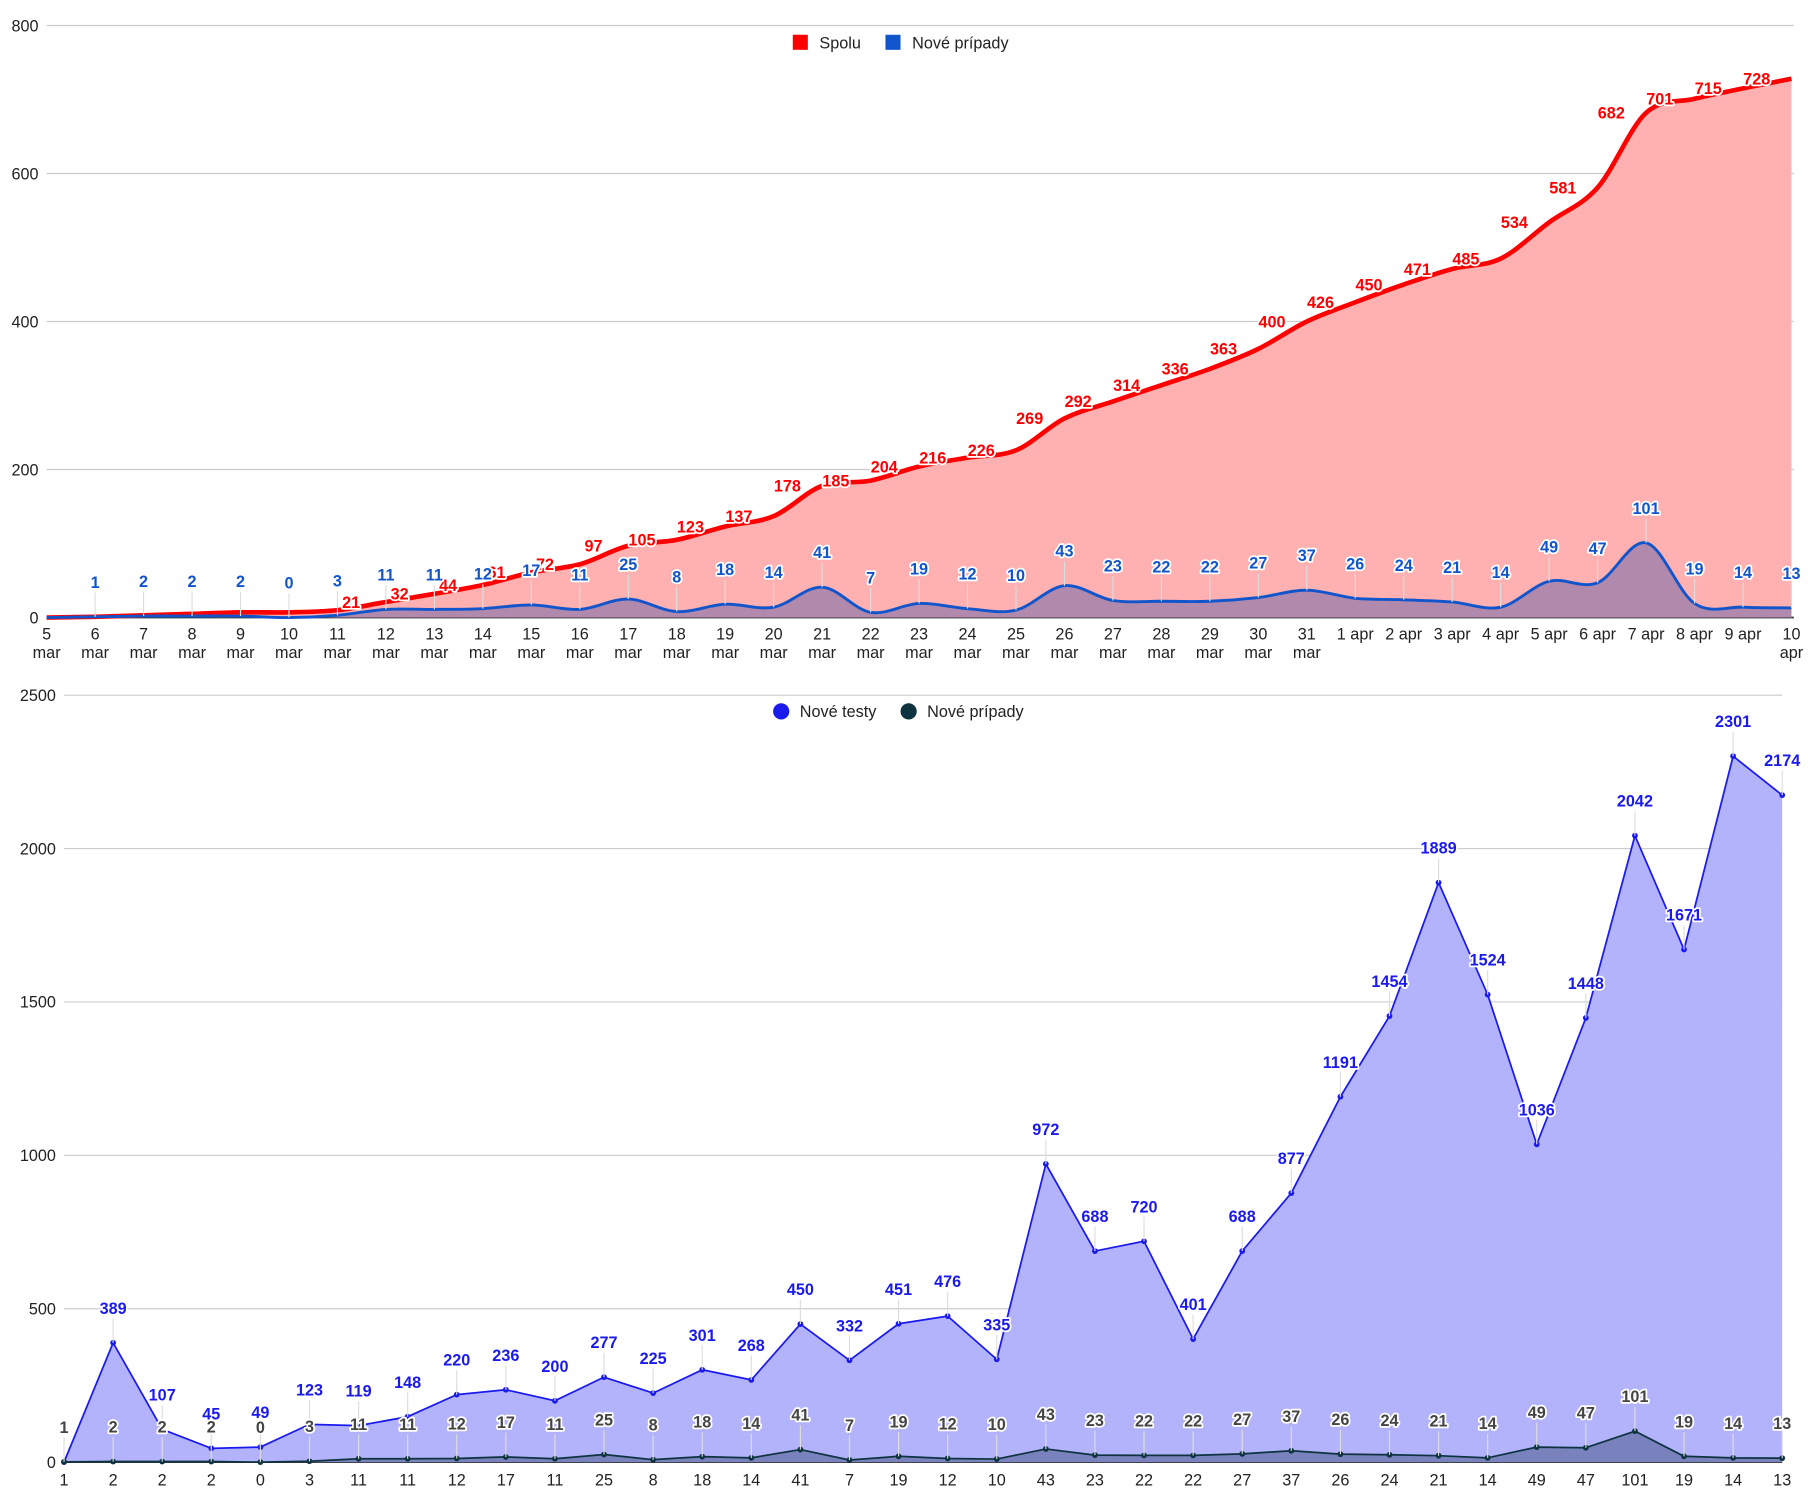 The height and width of the screenshot is (1505, 1808). I want to click on data-label: 3, so click(309, 1427).